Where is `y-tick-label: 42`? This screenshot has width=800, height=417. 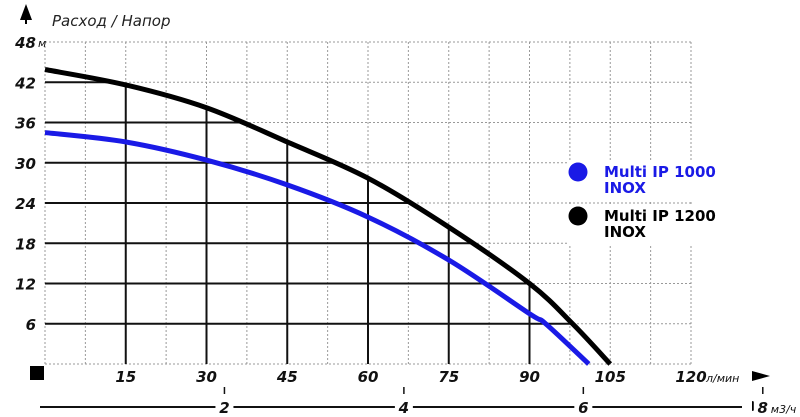 y-tick-label: 42 is located at coordinates (25, 83).